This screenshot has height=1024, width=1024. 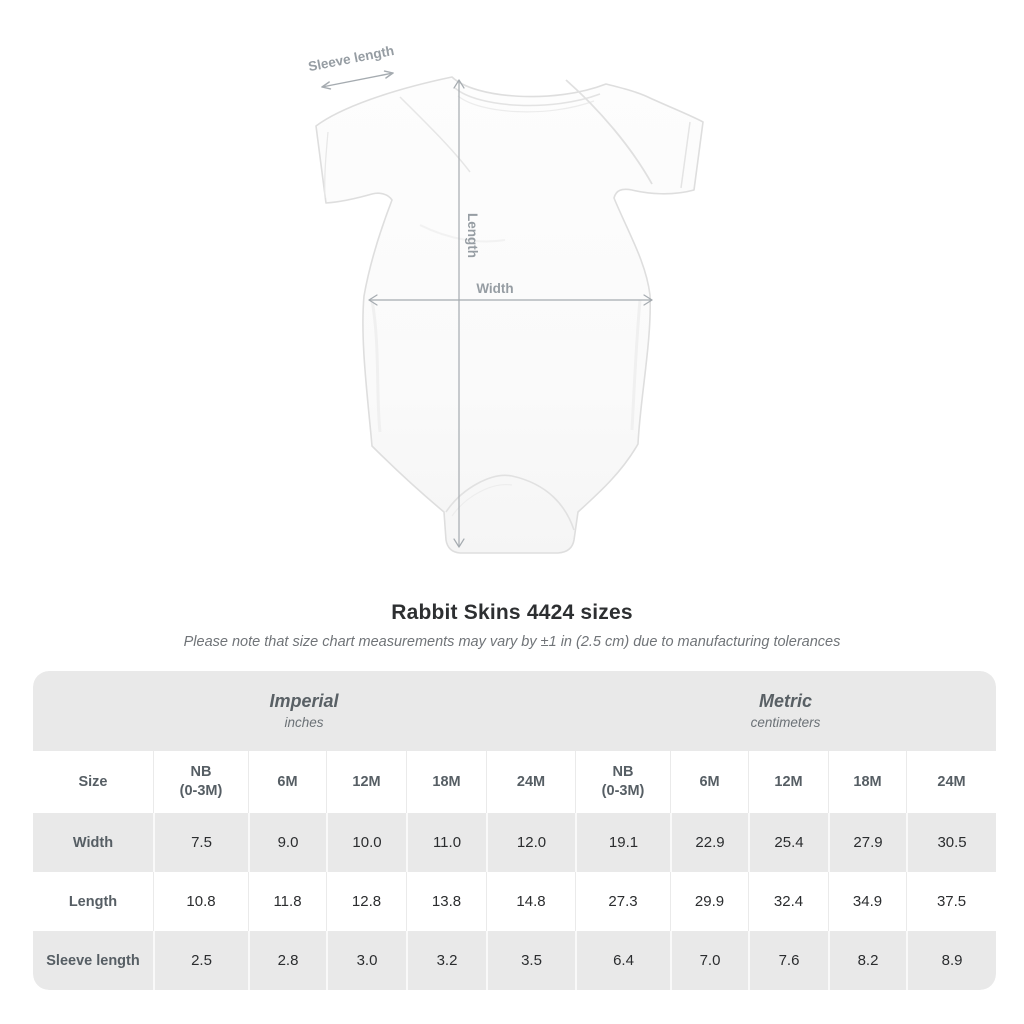 What do you see at coordinates (93, 901) in the screenshot?
I see `row-label: Length` at bounding box center [93, 901].